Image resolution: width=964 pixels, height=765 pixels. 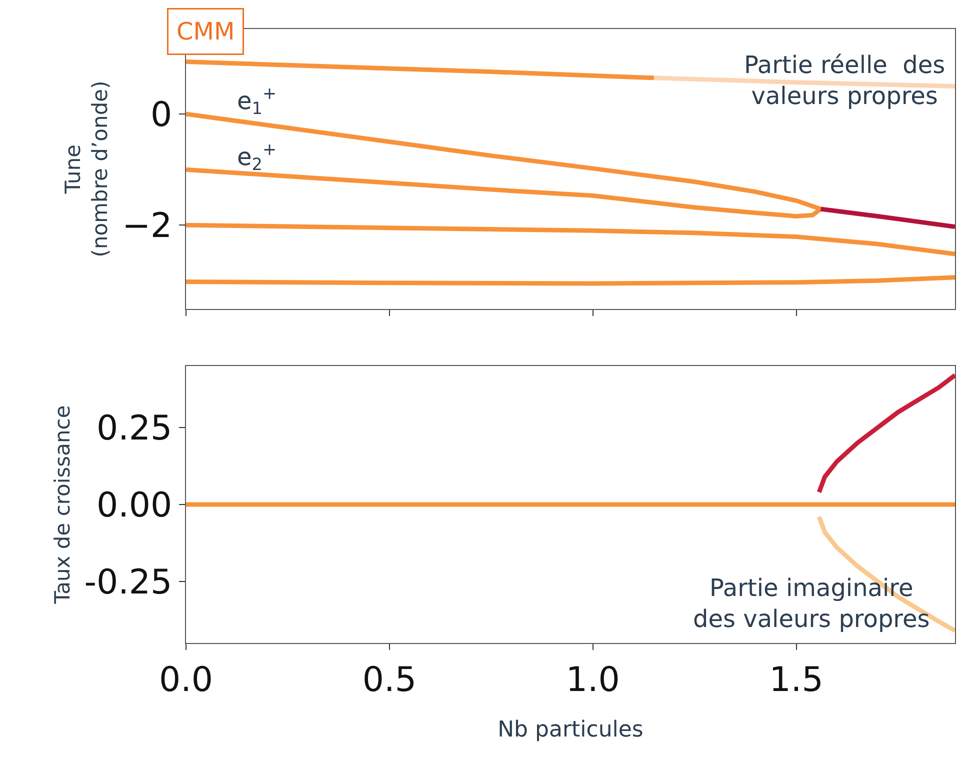 I want to click on y-axis-title: Tune (nombre d’onde), so click(x=86, y=169).